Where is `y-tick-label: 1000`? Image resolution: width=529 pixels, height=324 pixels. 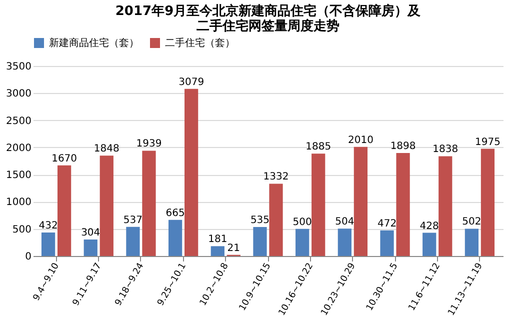
y-tick-label: 1000 is located at coordinates (19, 202).